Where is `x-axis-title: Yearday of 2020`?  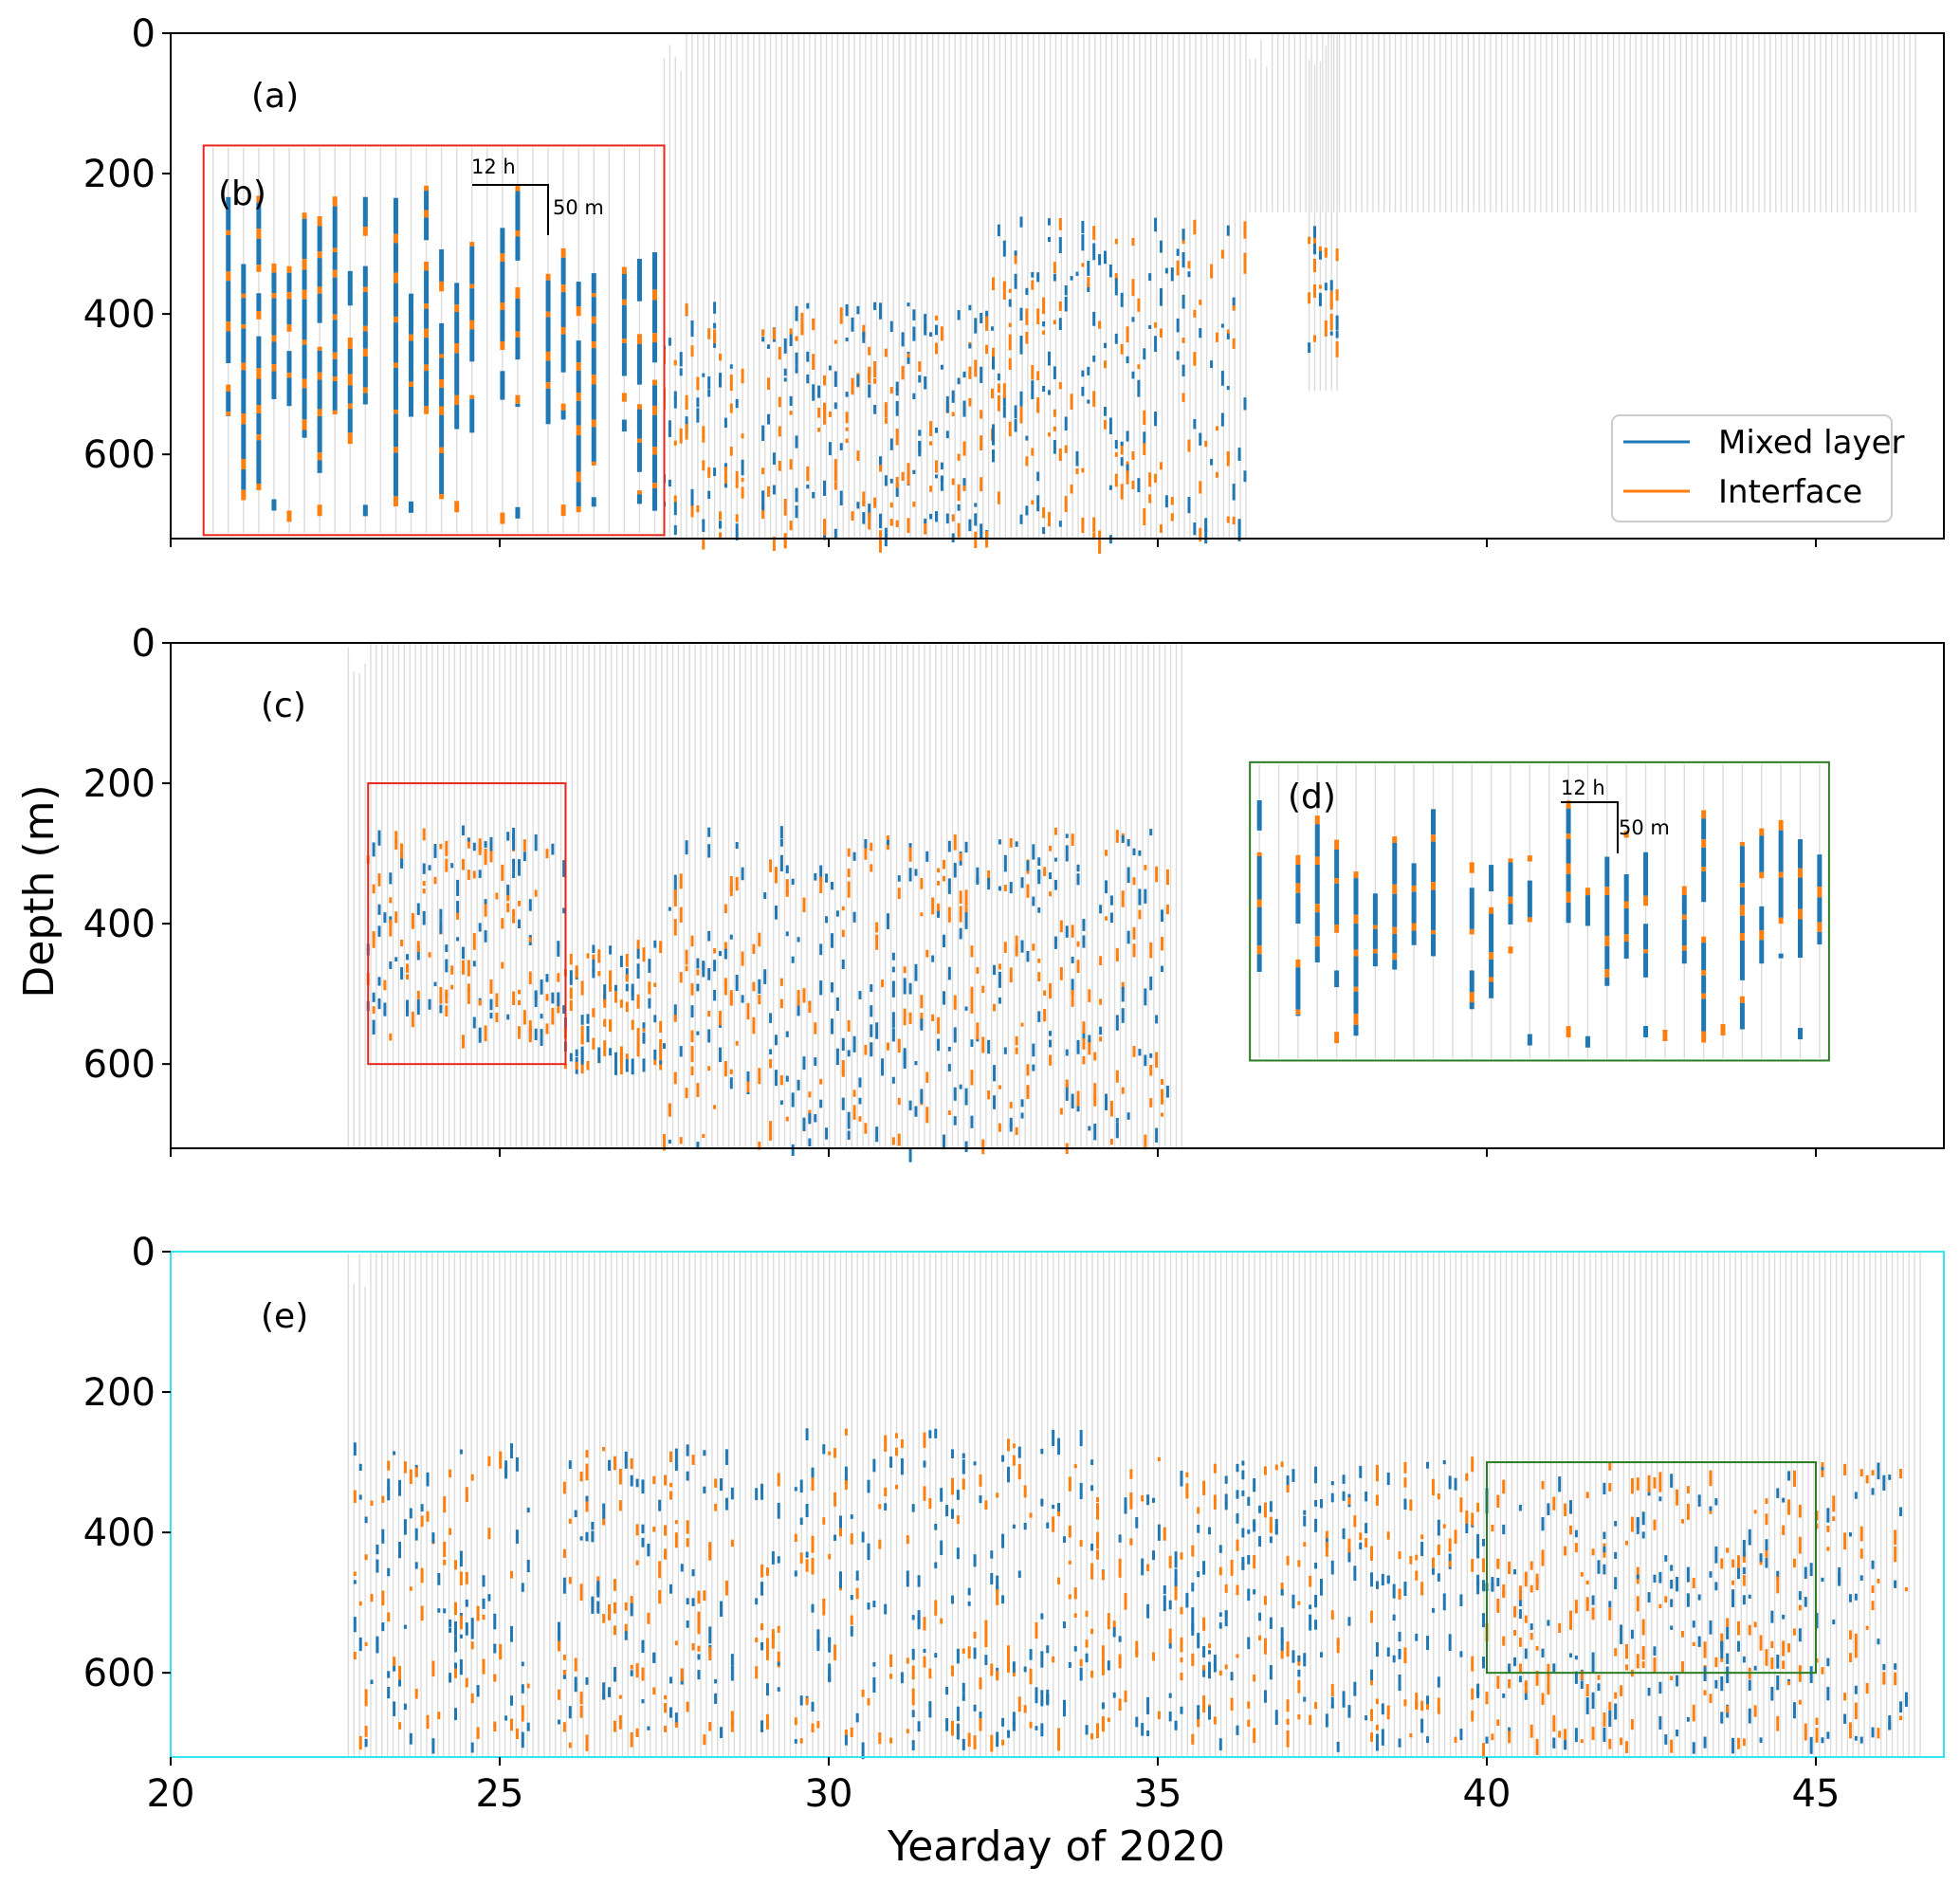
x-axis-title: Yearday of 2020 is located at coordinates (1056, 1846).